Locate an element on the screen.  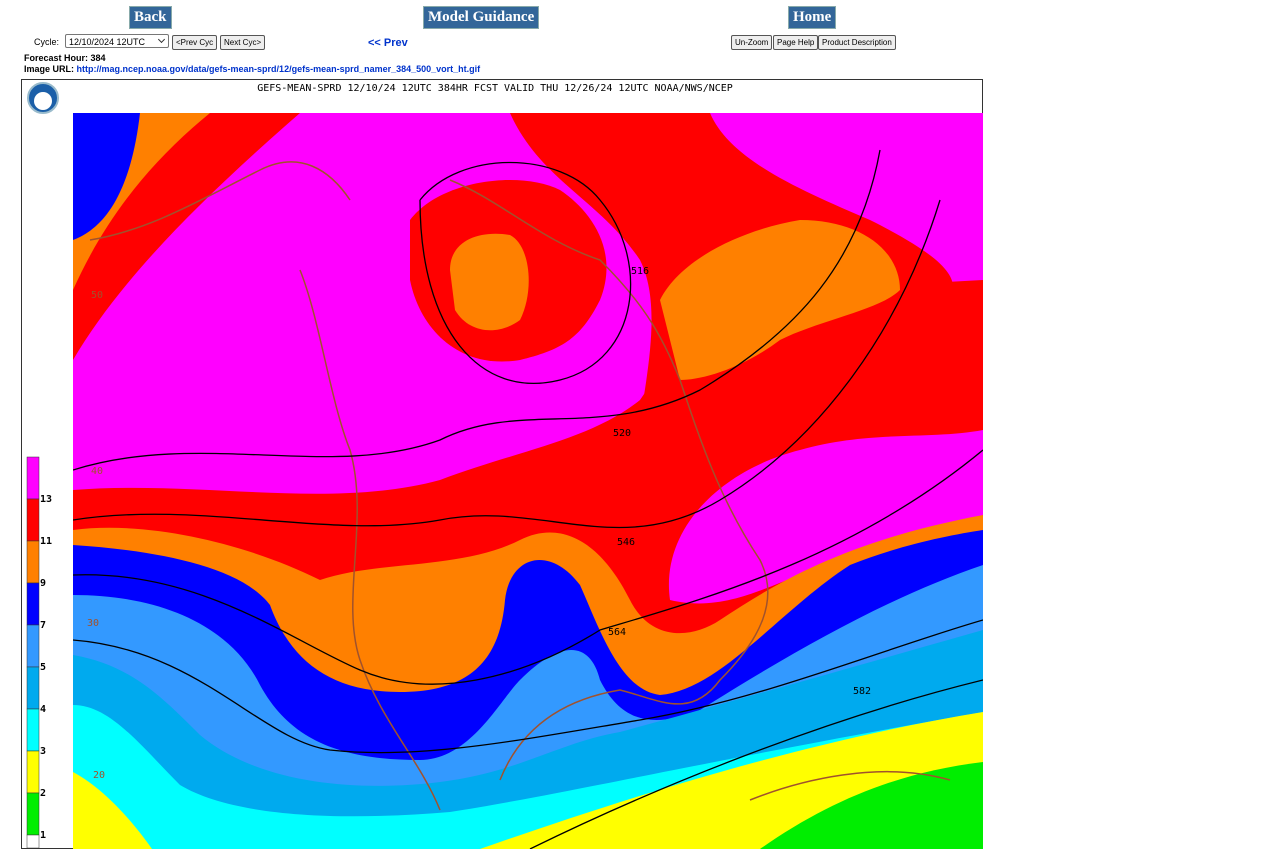
next-cycle-button: Next Cyc> is located at coordinates (243, 42).